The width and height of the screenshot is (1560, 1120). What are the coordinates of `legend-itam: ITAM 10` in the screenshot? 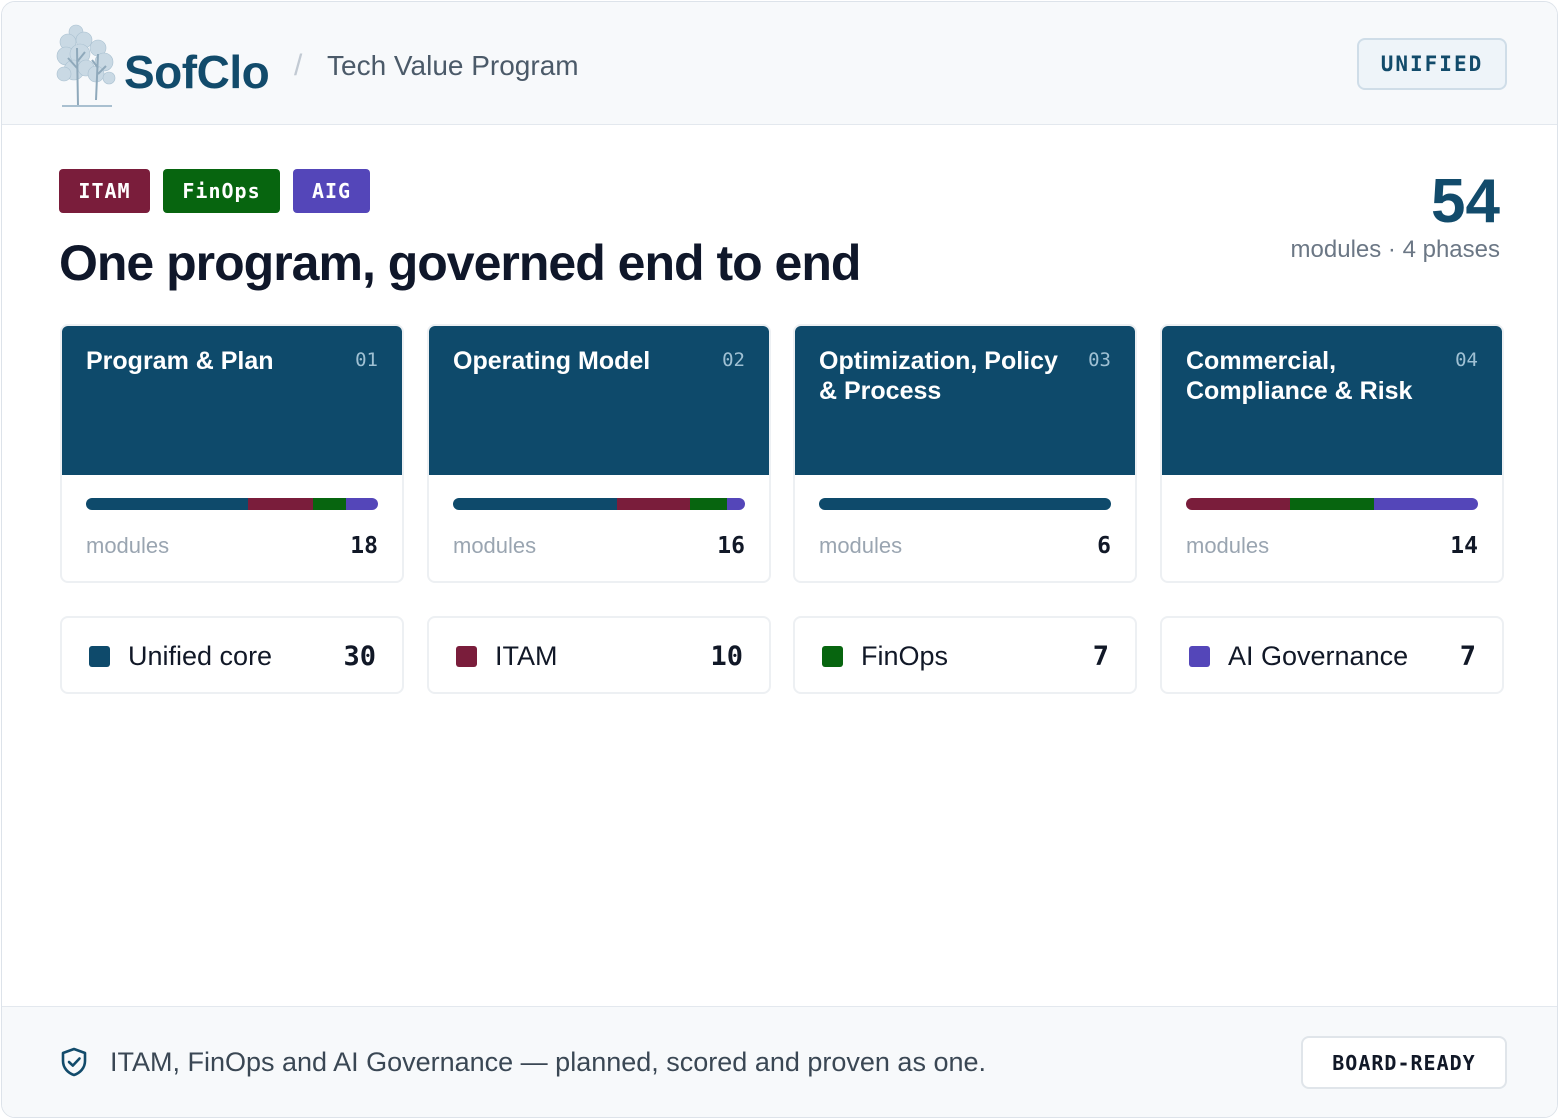 It's located at (599, 655).